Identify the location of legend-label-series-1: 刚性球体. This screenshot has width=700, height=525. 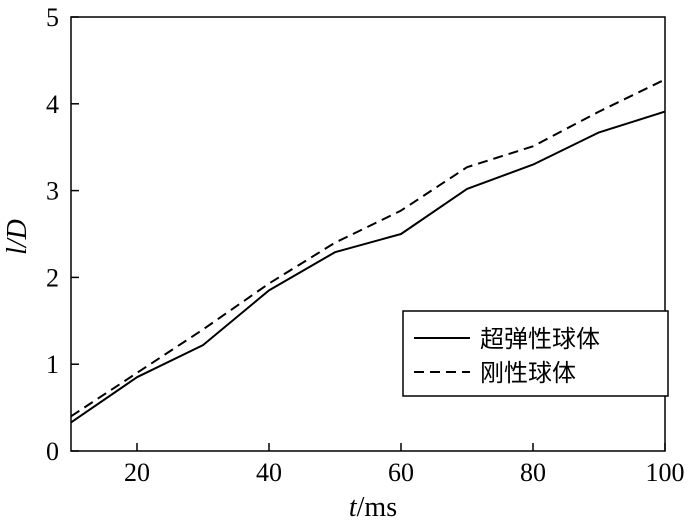
(528, 373).